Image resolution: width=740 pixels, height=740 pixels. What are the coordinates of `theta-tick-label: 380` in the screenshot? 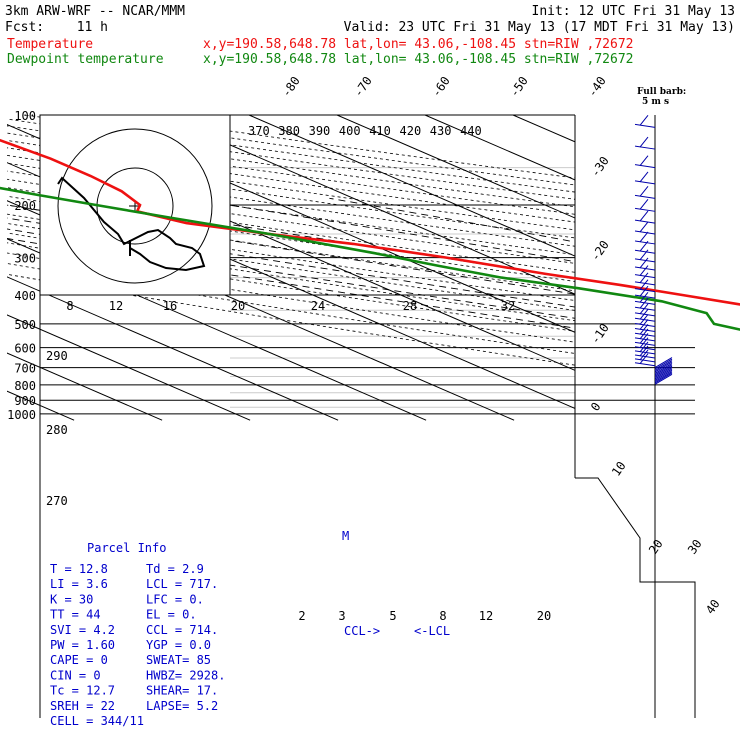 It's located at (289, 131).